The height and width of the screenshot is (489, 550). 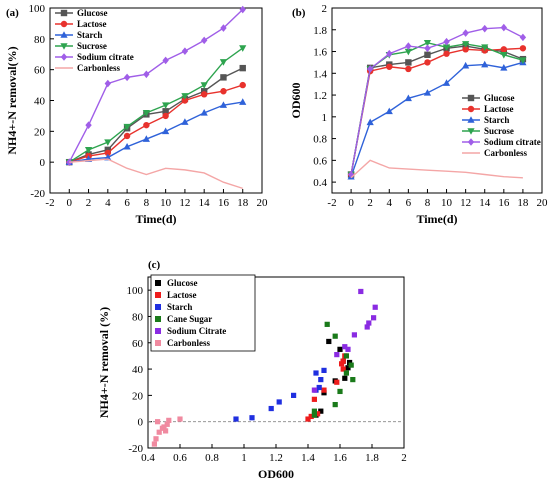 I want to click on x-axis-title: OD600, so click(x=276, y=474).